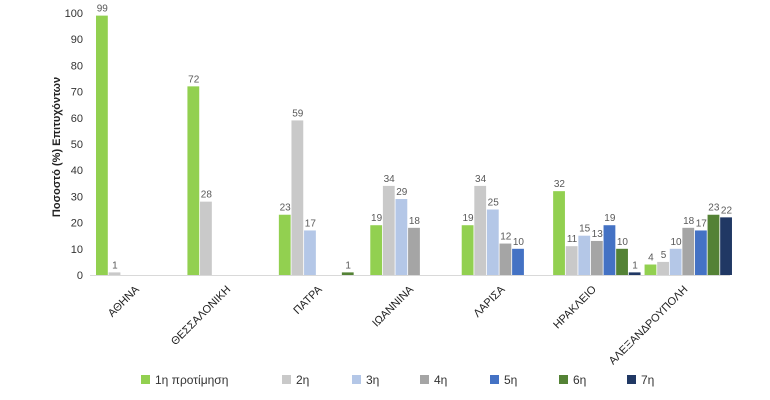  I want to click on y-tick-label: 0, so click(80, 276).